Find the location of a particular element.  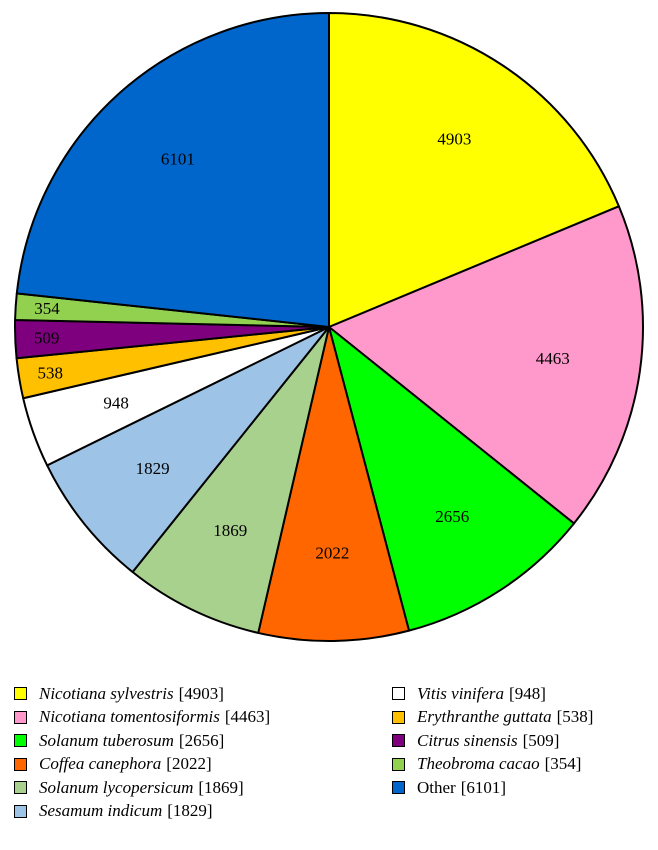

legend-value: [4903] is located at coordinates (201, 693).